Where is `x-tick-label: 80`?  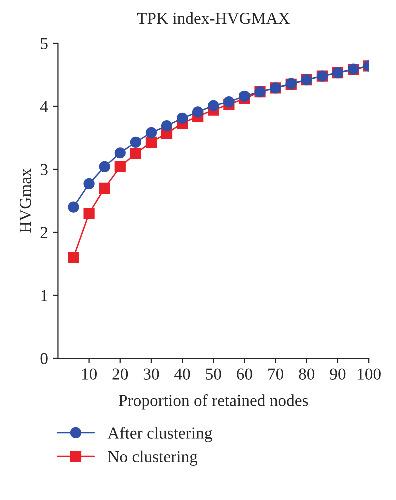 x-tick-label: 80 is located at coordinates (307, 374).